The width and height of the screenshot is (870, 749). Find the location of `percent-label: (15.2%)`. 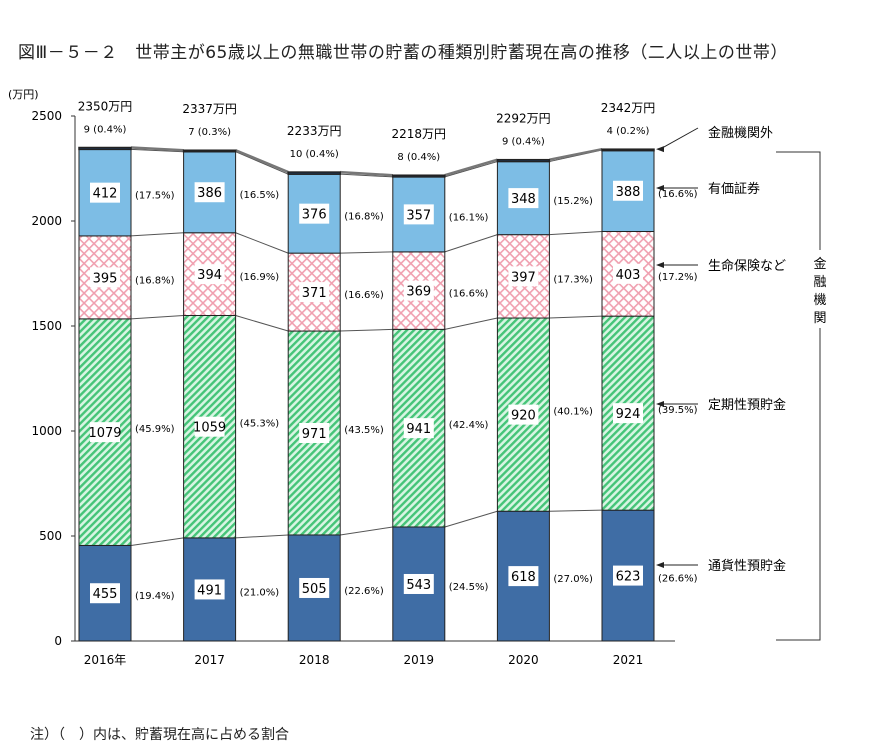

percent-label: (15.2%) is located at coordinates (573, 201).